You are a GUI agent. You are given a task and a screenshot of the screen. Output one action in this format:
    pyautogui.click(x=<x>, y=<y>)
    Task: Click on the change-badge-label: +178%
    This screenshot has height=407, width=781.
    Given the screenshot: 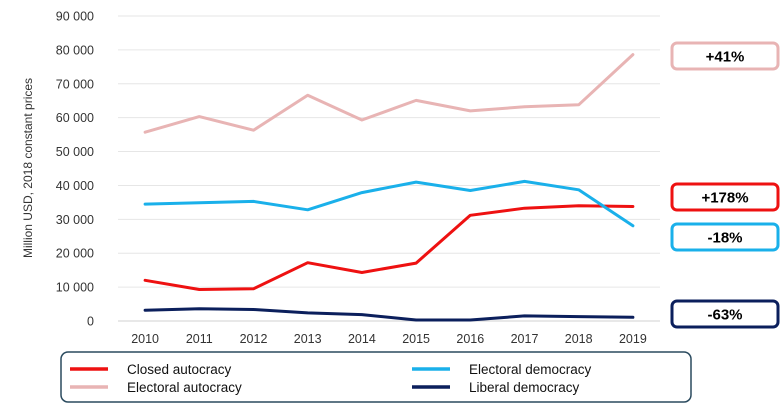 What is the action you would take?
    pyautogui.click(x=724, y=198)
    